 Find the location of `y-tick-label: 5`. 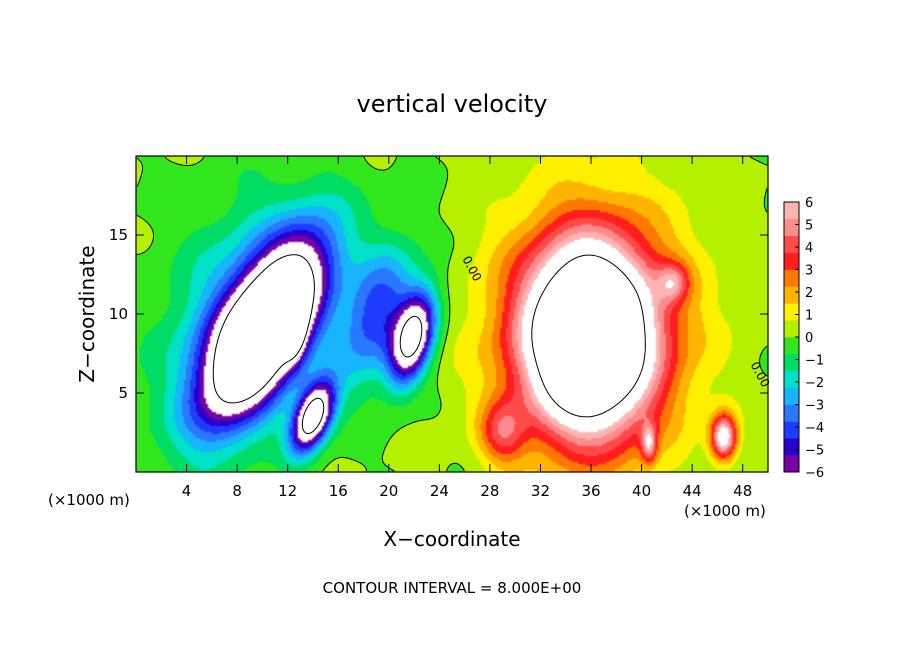

y-tick-label: 5 is located at coordinates (123, 393).